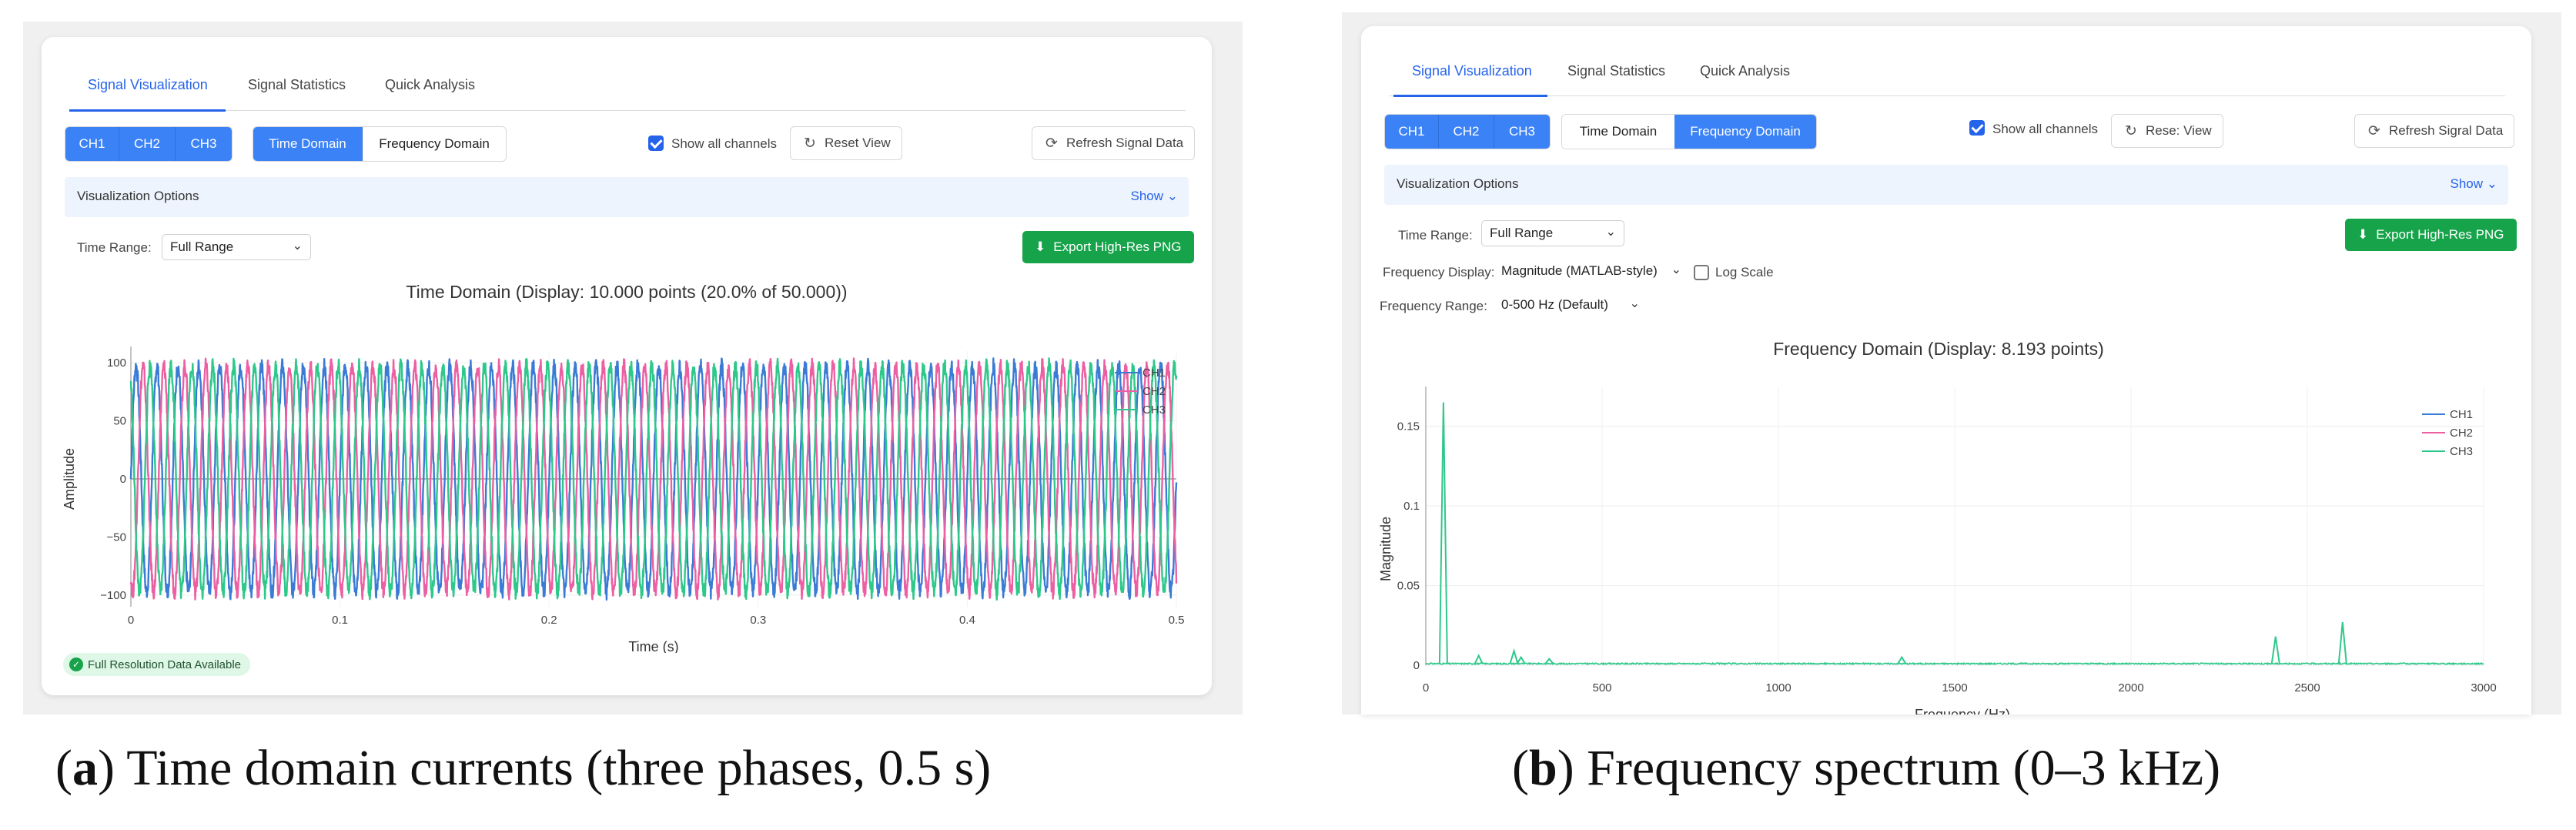 The width and height of the screenshot is (2576, 830). I want to click on legend-label-ch3: CH3, so click(1154, 410).